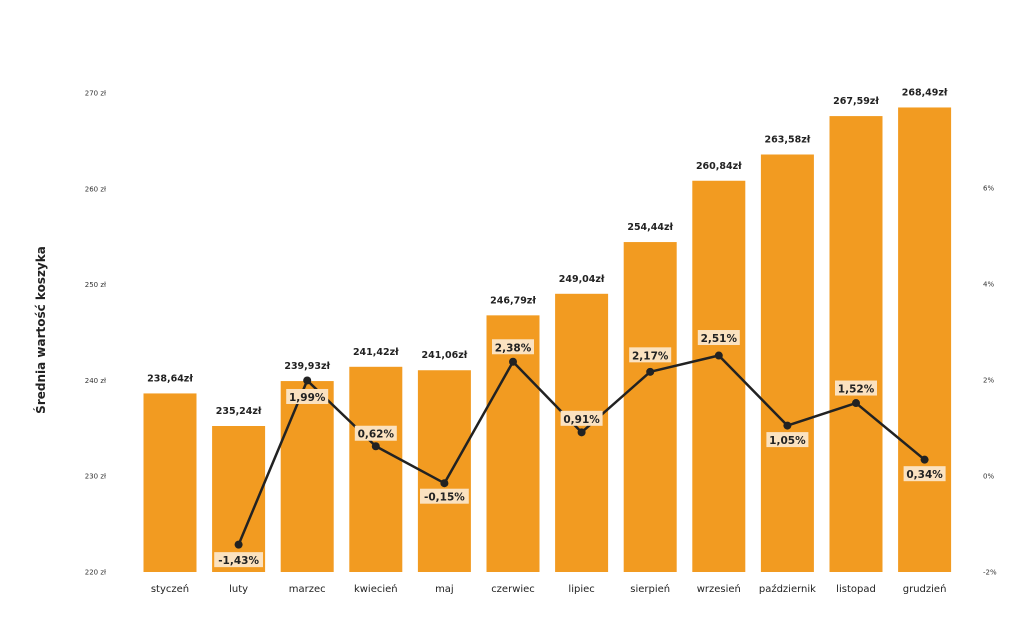  What do you see at coordinates (990, 573) in the screenshot?
I see `y-right-tick-label: -2%` at bounding box center [990, 573].